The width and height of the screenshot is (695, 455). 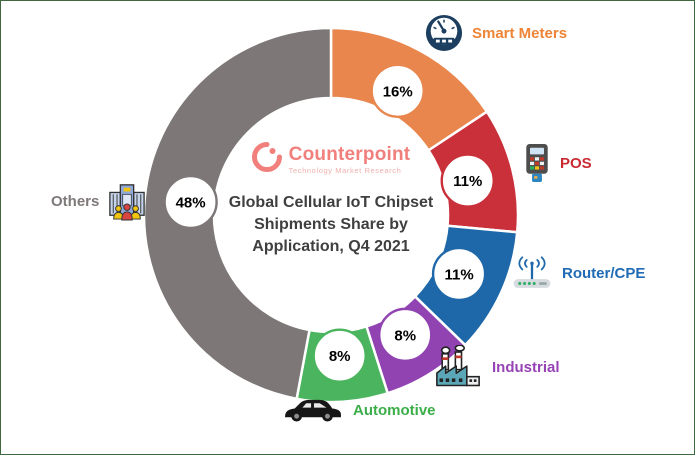 I want to click on category-label-industrial: Industrial, so click(x=526, y=367).